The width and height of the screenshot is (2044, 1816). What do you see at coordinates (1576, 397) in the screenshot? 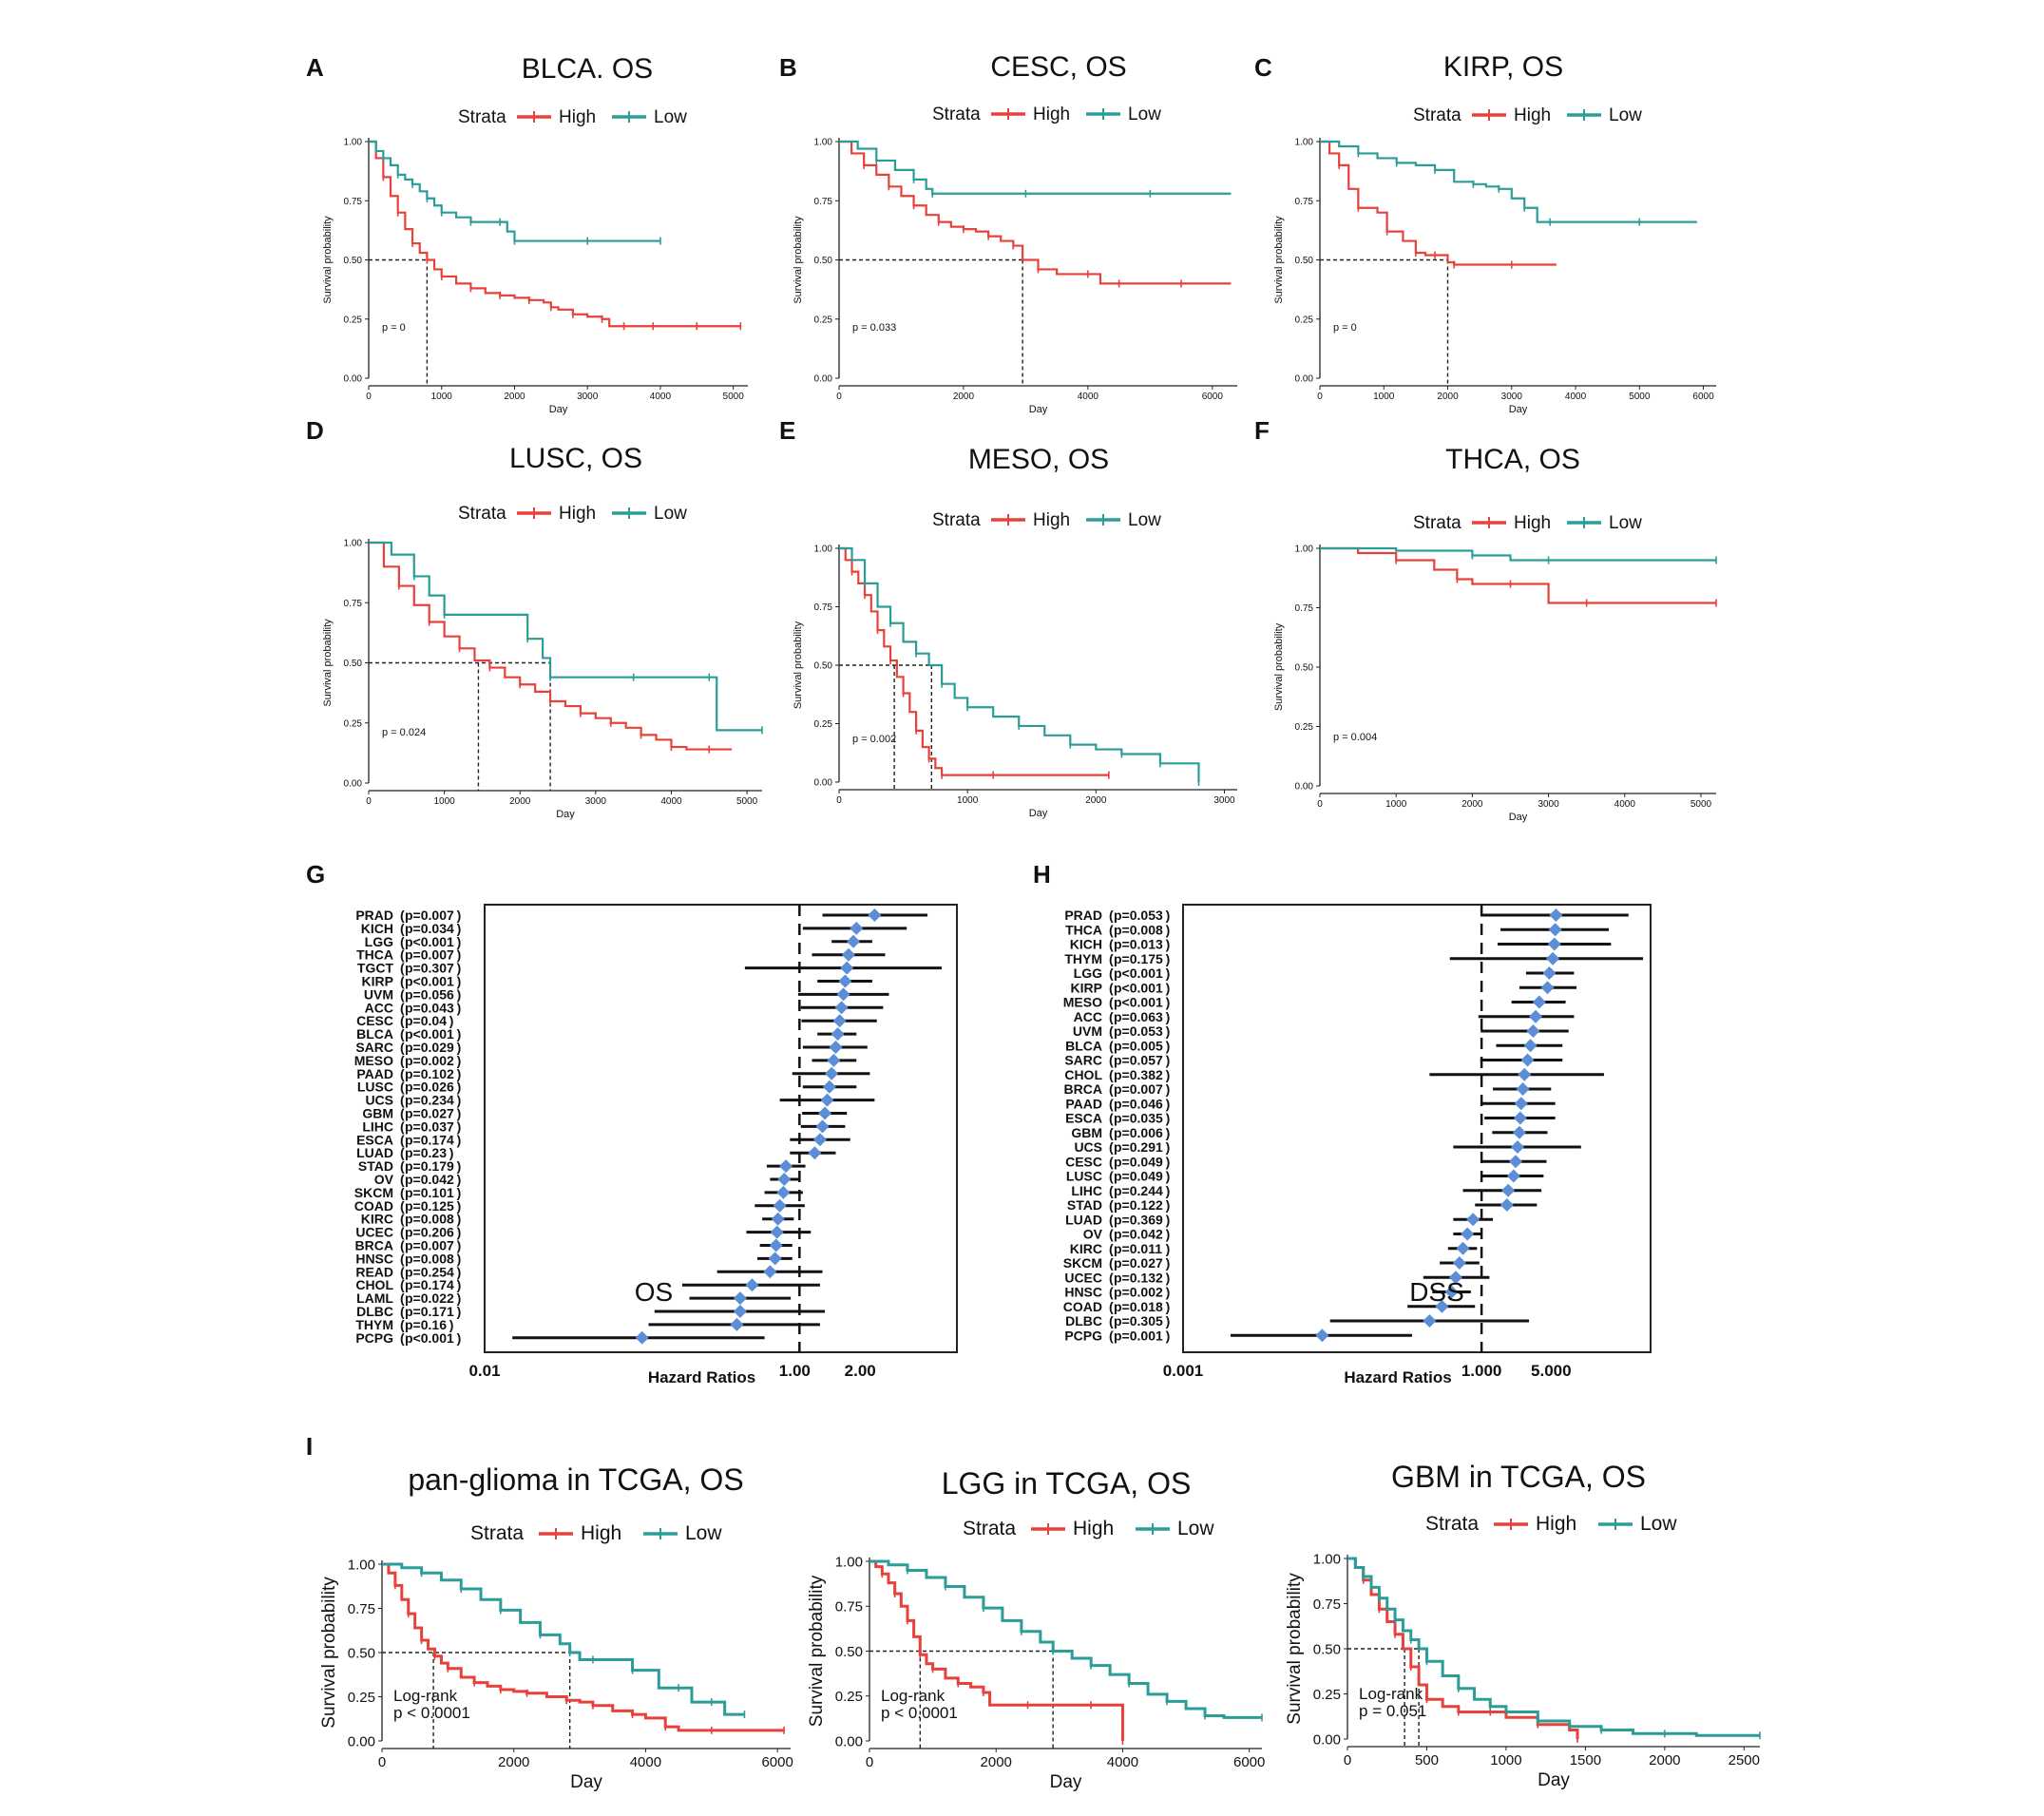
I see `x-tick-label: 4000` at bounding box center [1576, 397].